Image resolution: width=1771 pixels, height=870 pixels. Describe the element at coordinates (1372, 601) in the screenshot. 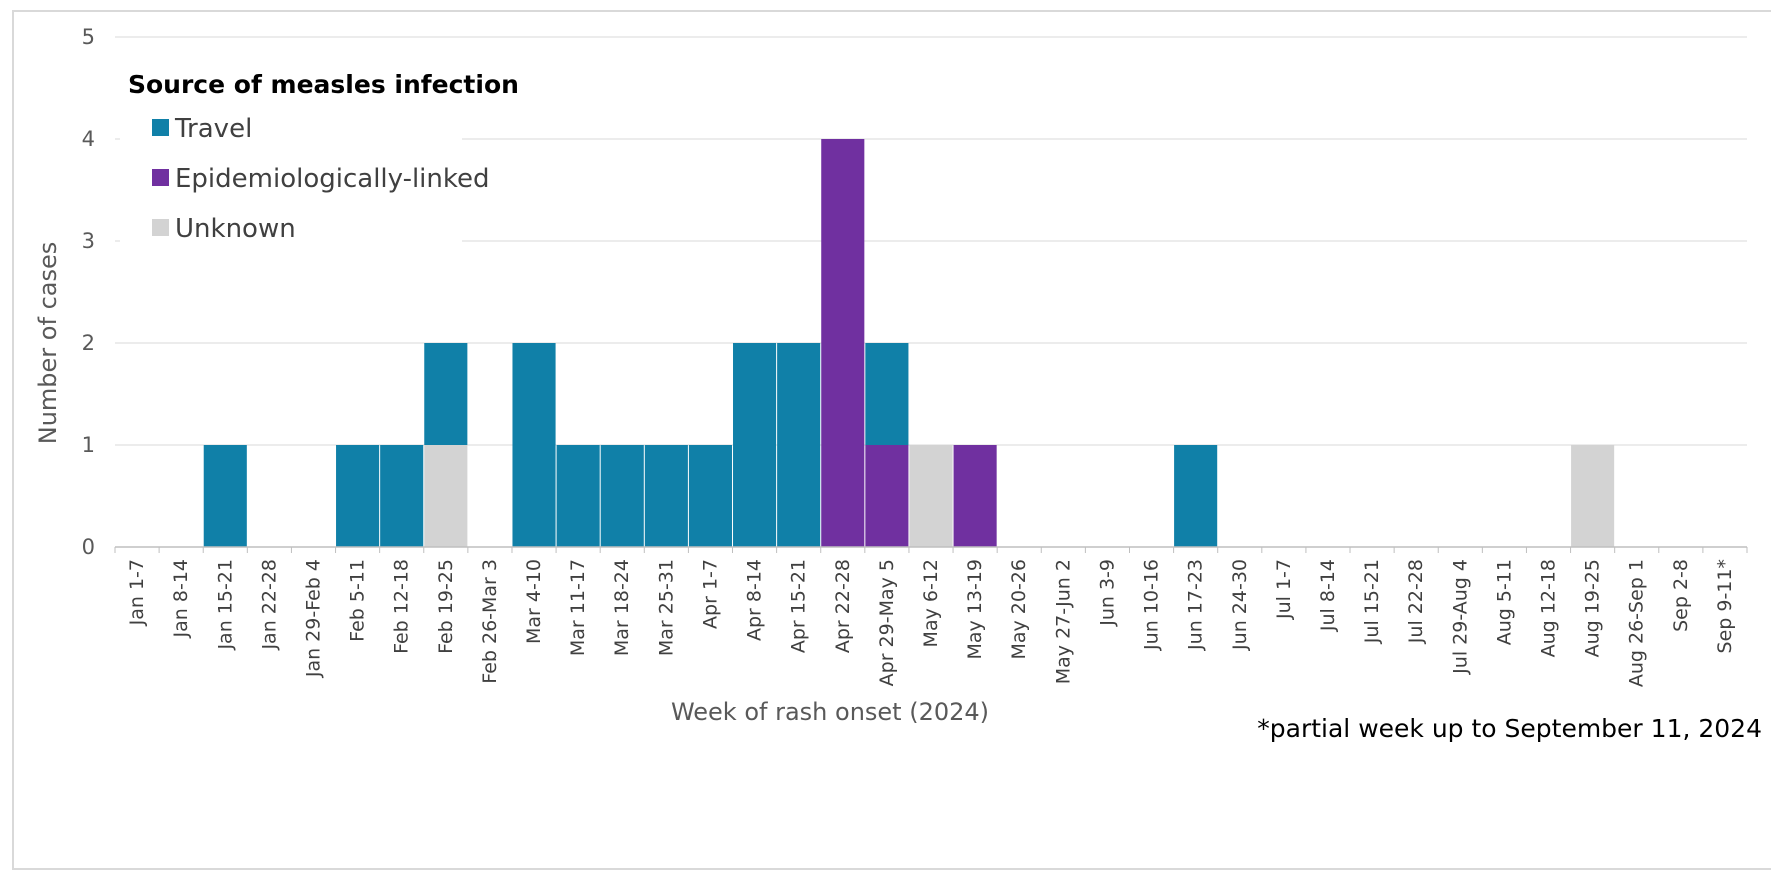

I see `x-tick-label: Jul 15-21` at that location.